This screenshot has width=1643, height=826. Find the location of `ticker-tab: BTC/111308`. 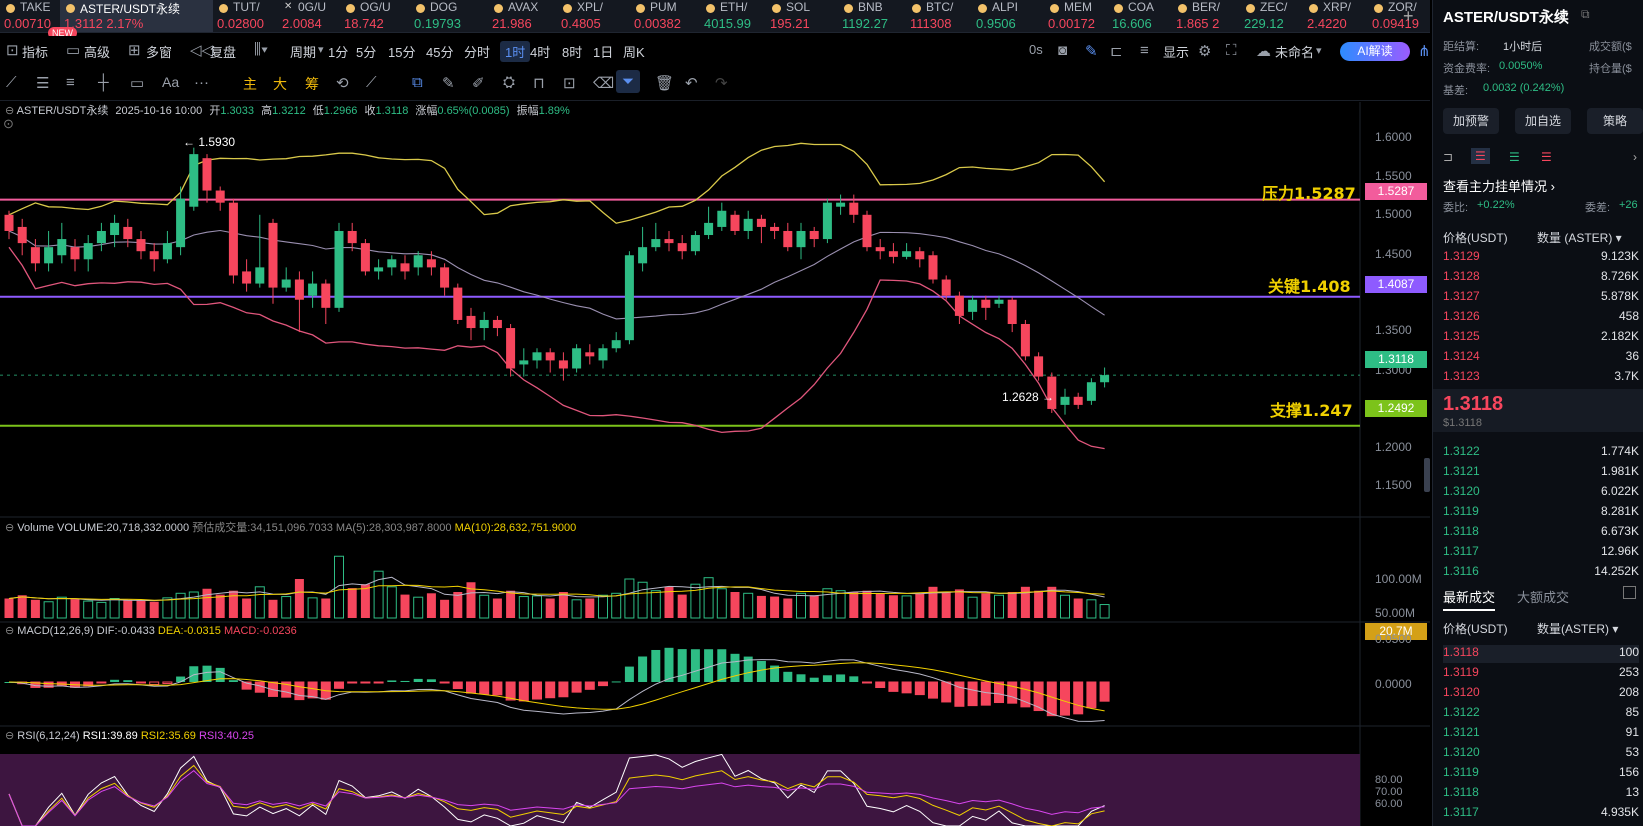

ticker-tab: BTC/111308 is located at coordinates (939, 16).